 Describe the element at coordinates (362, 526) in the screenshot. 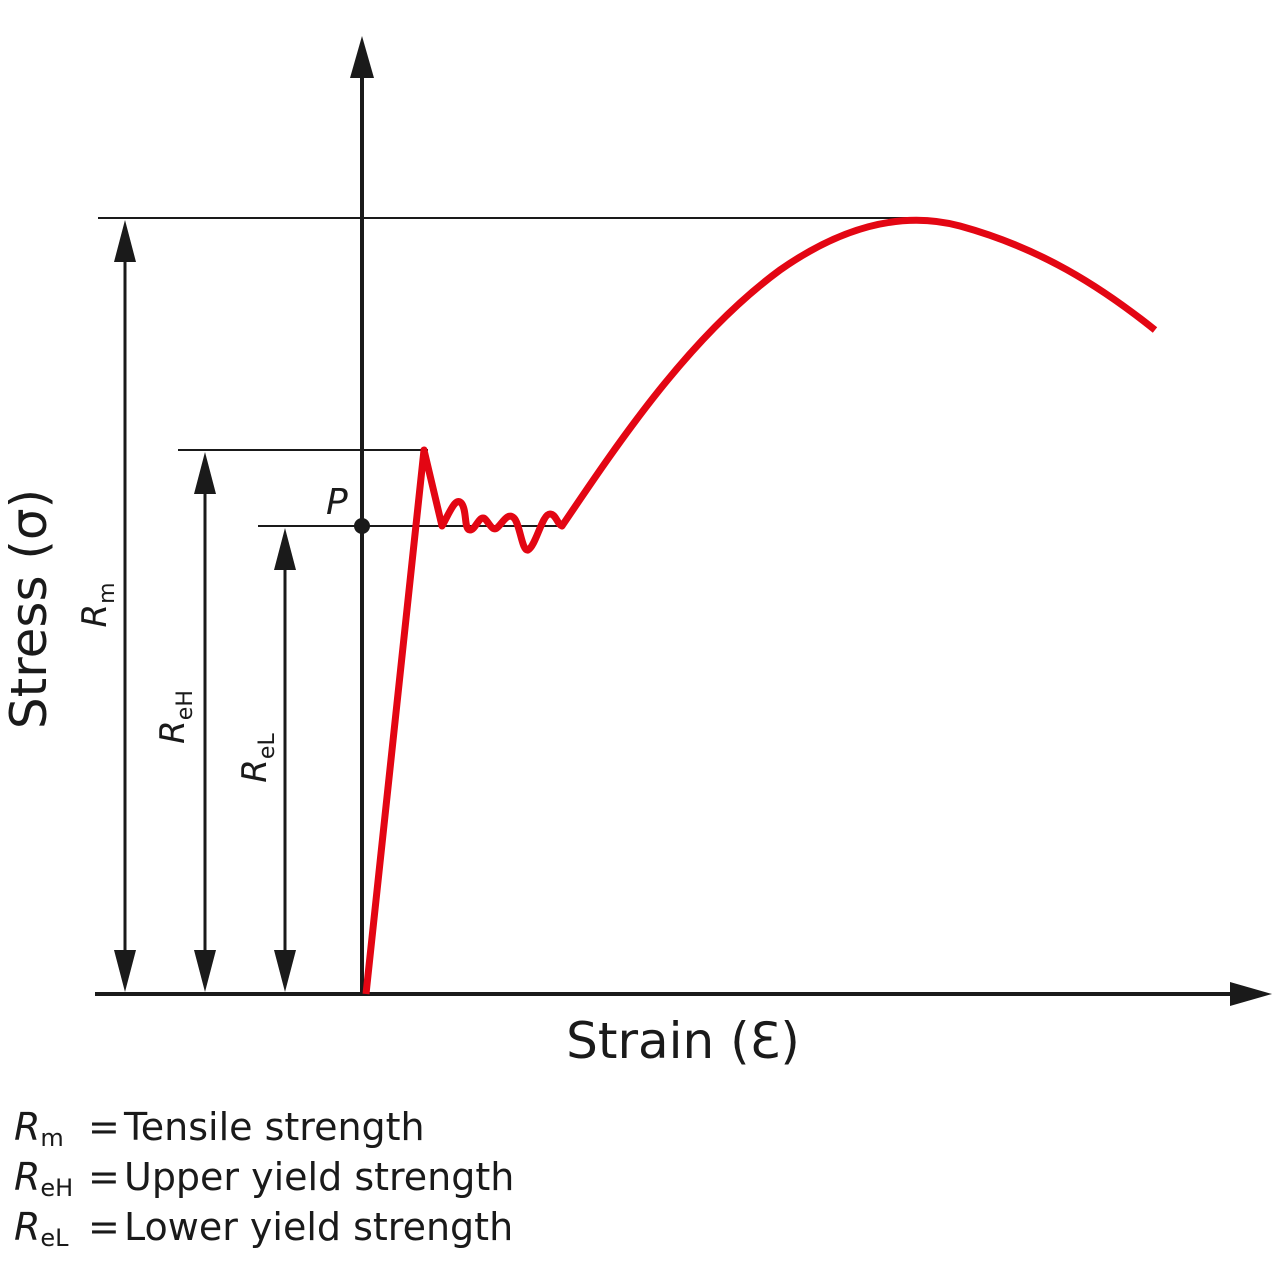

I see `point-p-marker` at that location.